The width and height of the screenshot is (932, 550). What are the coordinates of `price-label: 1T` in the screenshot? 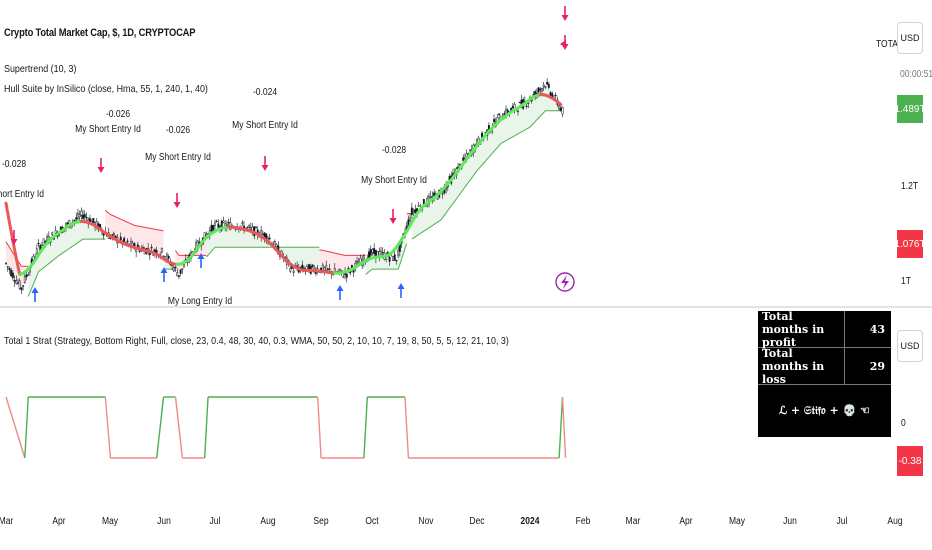 It's located at (906, 281).